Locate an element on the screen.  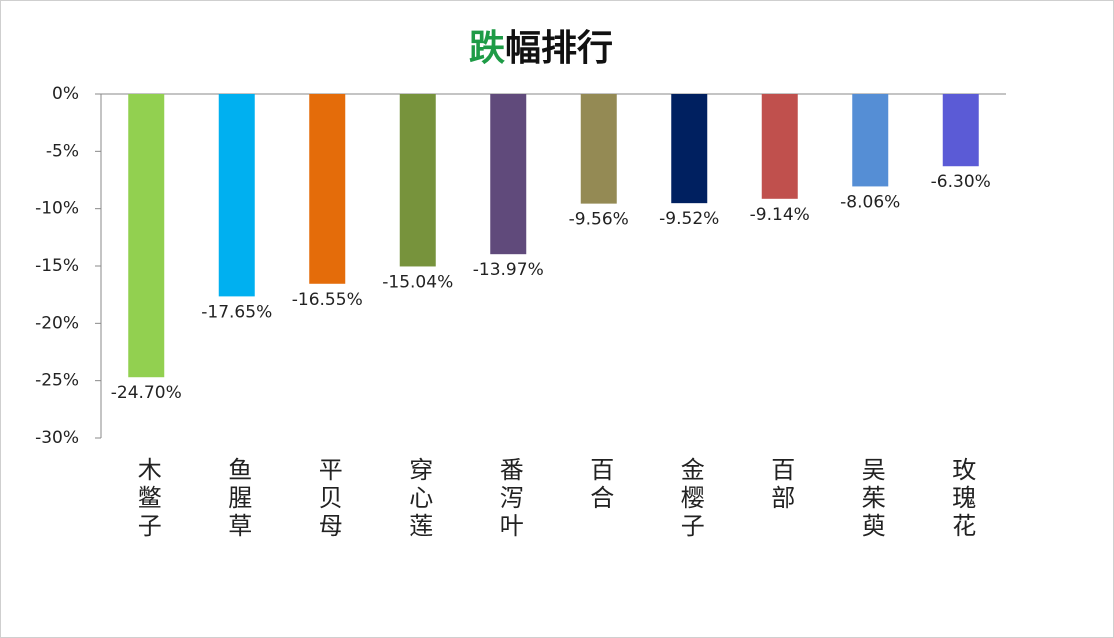
x-tick-label: 百合 is located at coordinates (600, 485).